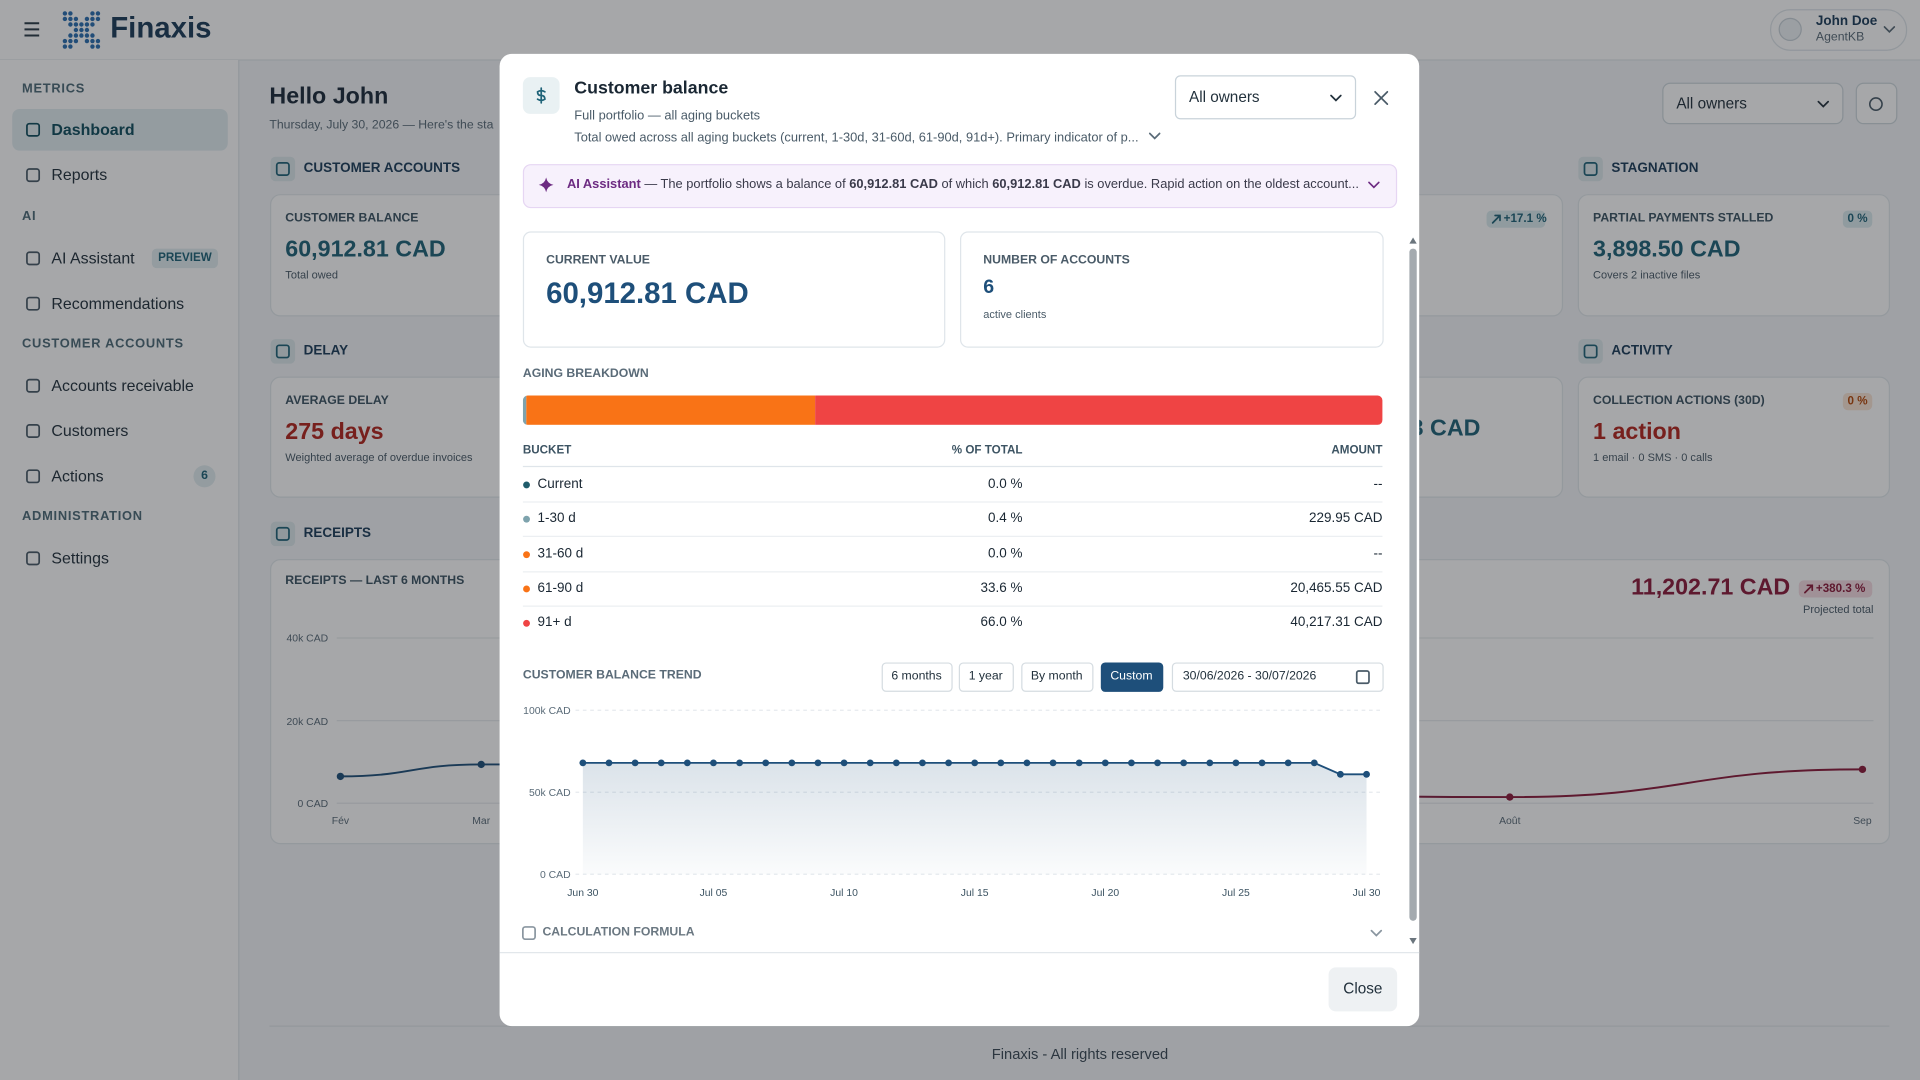  I want to click on date-range-value: 30/06/2026 - 30/07/2026, so click(1249, 676).